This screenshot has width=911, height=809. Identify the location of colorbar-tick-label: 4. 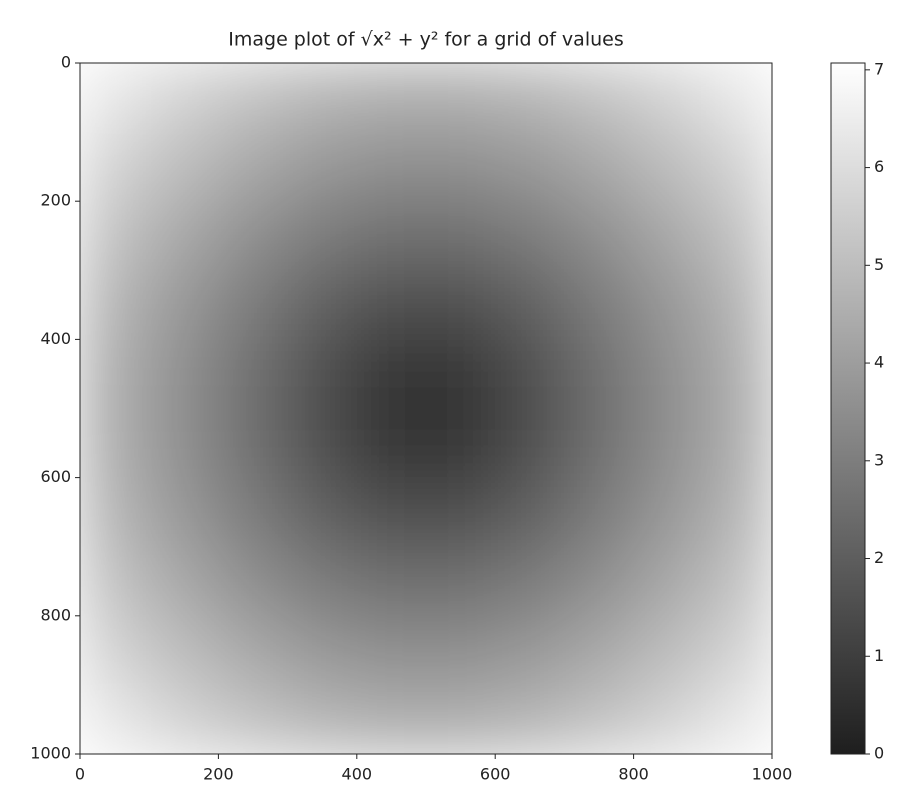
(879, 362).